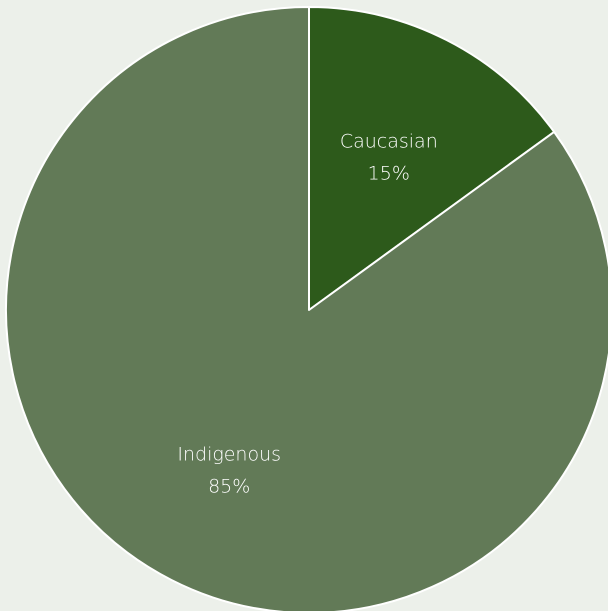 This screenshot has height=611, width=608. I want to click on slice-label-indigenous: Indigenous, so click(229, 455).